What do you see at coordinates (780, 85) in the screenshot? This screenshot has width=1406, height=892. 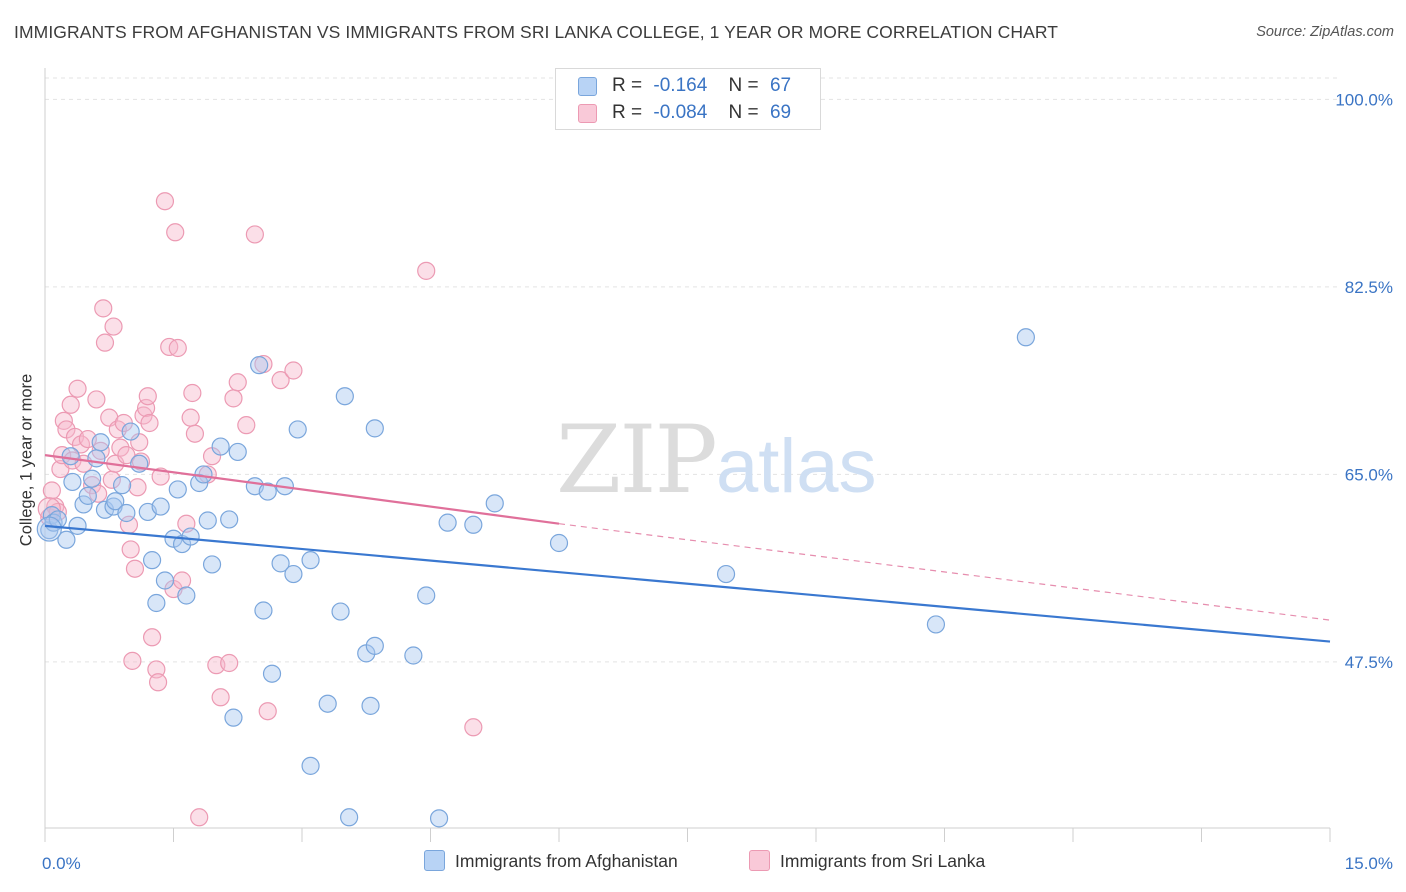 I see `legend-n-value: 67` at bounding box center [780, 85].